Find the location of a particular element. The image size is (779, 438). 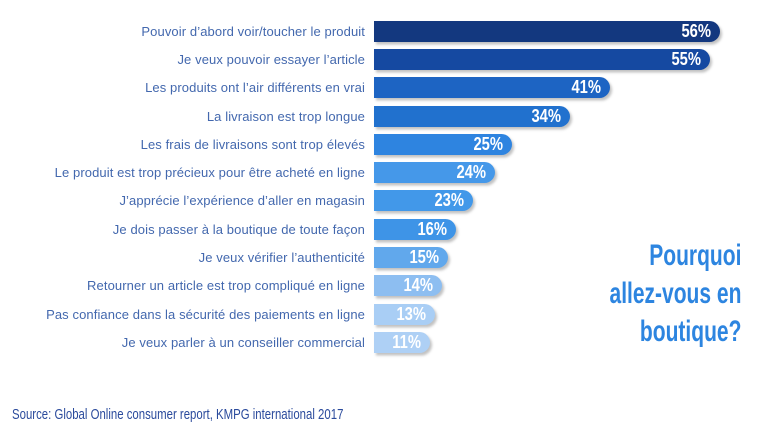

chart-row: La livraison est trop longue 34% is located at coordinates (389, 116).